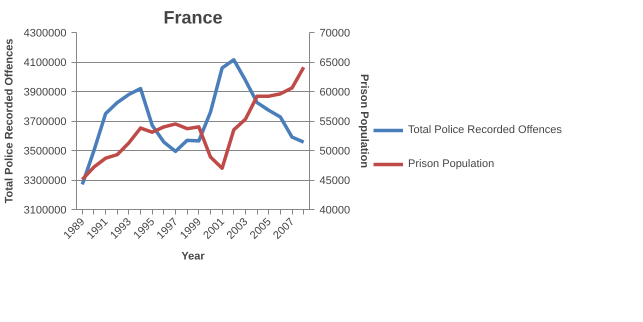 This screenshot has width=643, height=322. Describe the element at coordinates (45, 92) in the screenshot. I see `y-tick-label: 3900000` at that location.